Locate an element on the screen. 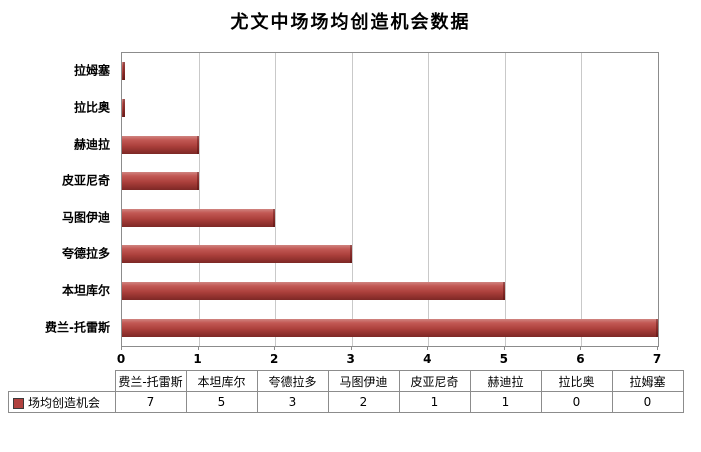 The image size is (701, 452). legend-cell: 场均创造机会 is located at coordinates (62, 402).